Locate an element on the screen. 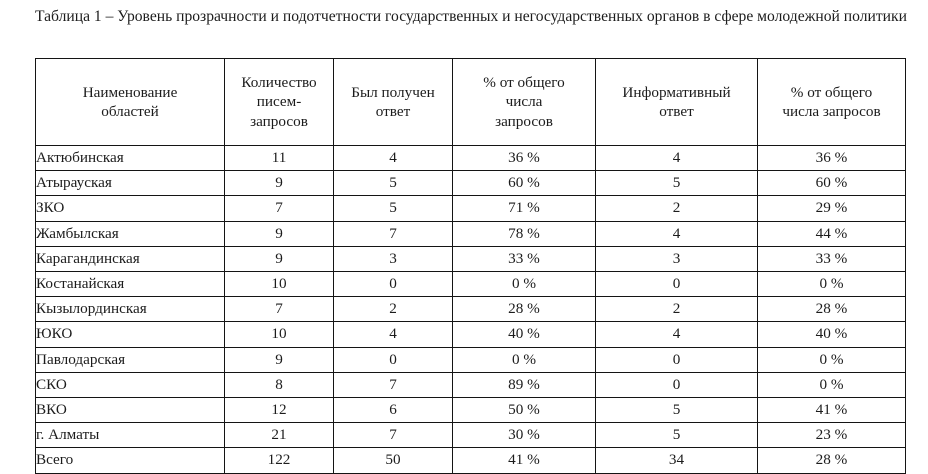 The height and width of the screenshot is (474, 928). cell-reply-percent: 28 % is located at coordinates (524, 309).